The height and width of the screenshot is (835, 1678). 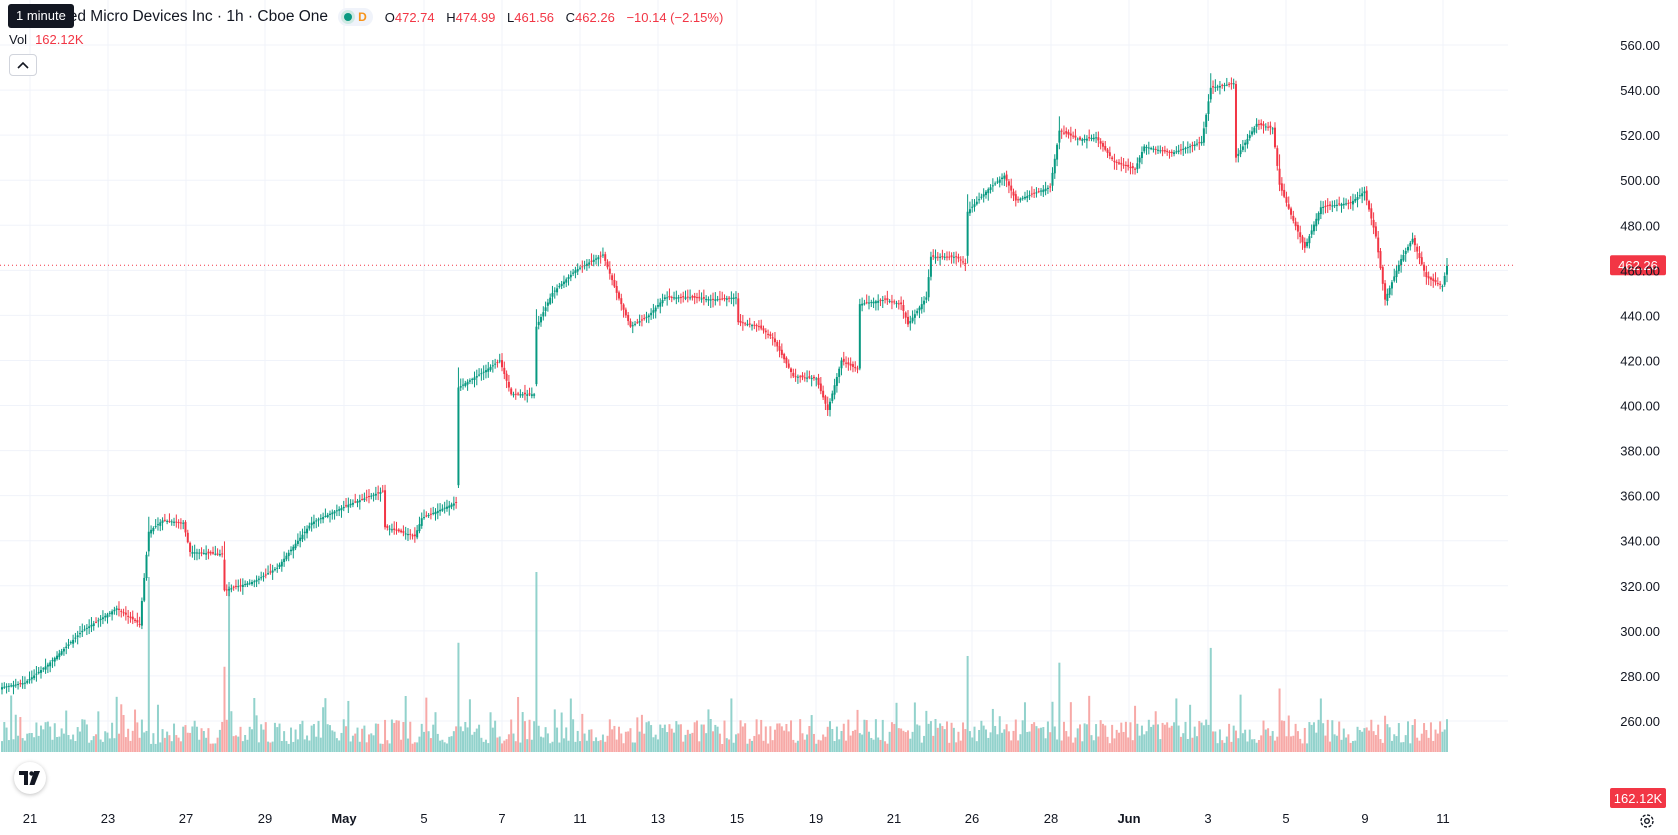 What do you see at coordinates (1647, 821) in the screenshot?
I see `gear-icon` at bounding box center [1647, 821].